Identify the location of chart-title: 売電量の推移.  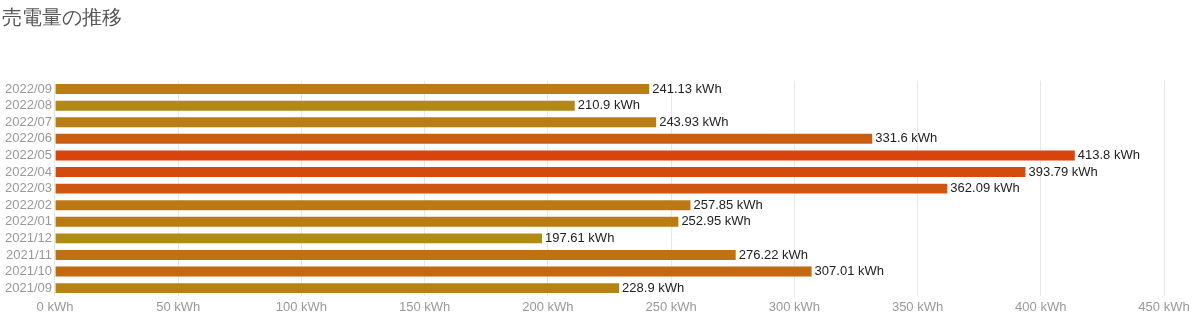
(62, 17).